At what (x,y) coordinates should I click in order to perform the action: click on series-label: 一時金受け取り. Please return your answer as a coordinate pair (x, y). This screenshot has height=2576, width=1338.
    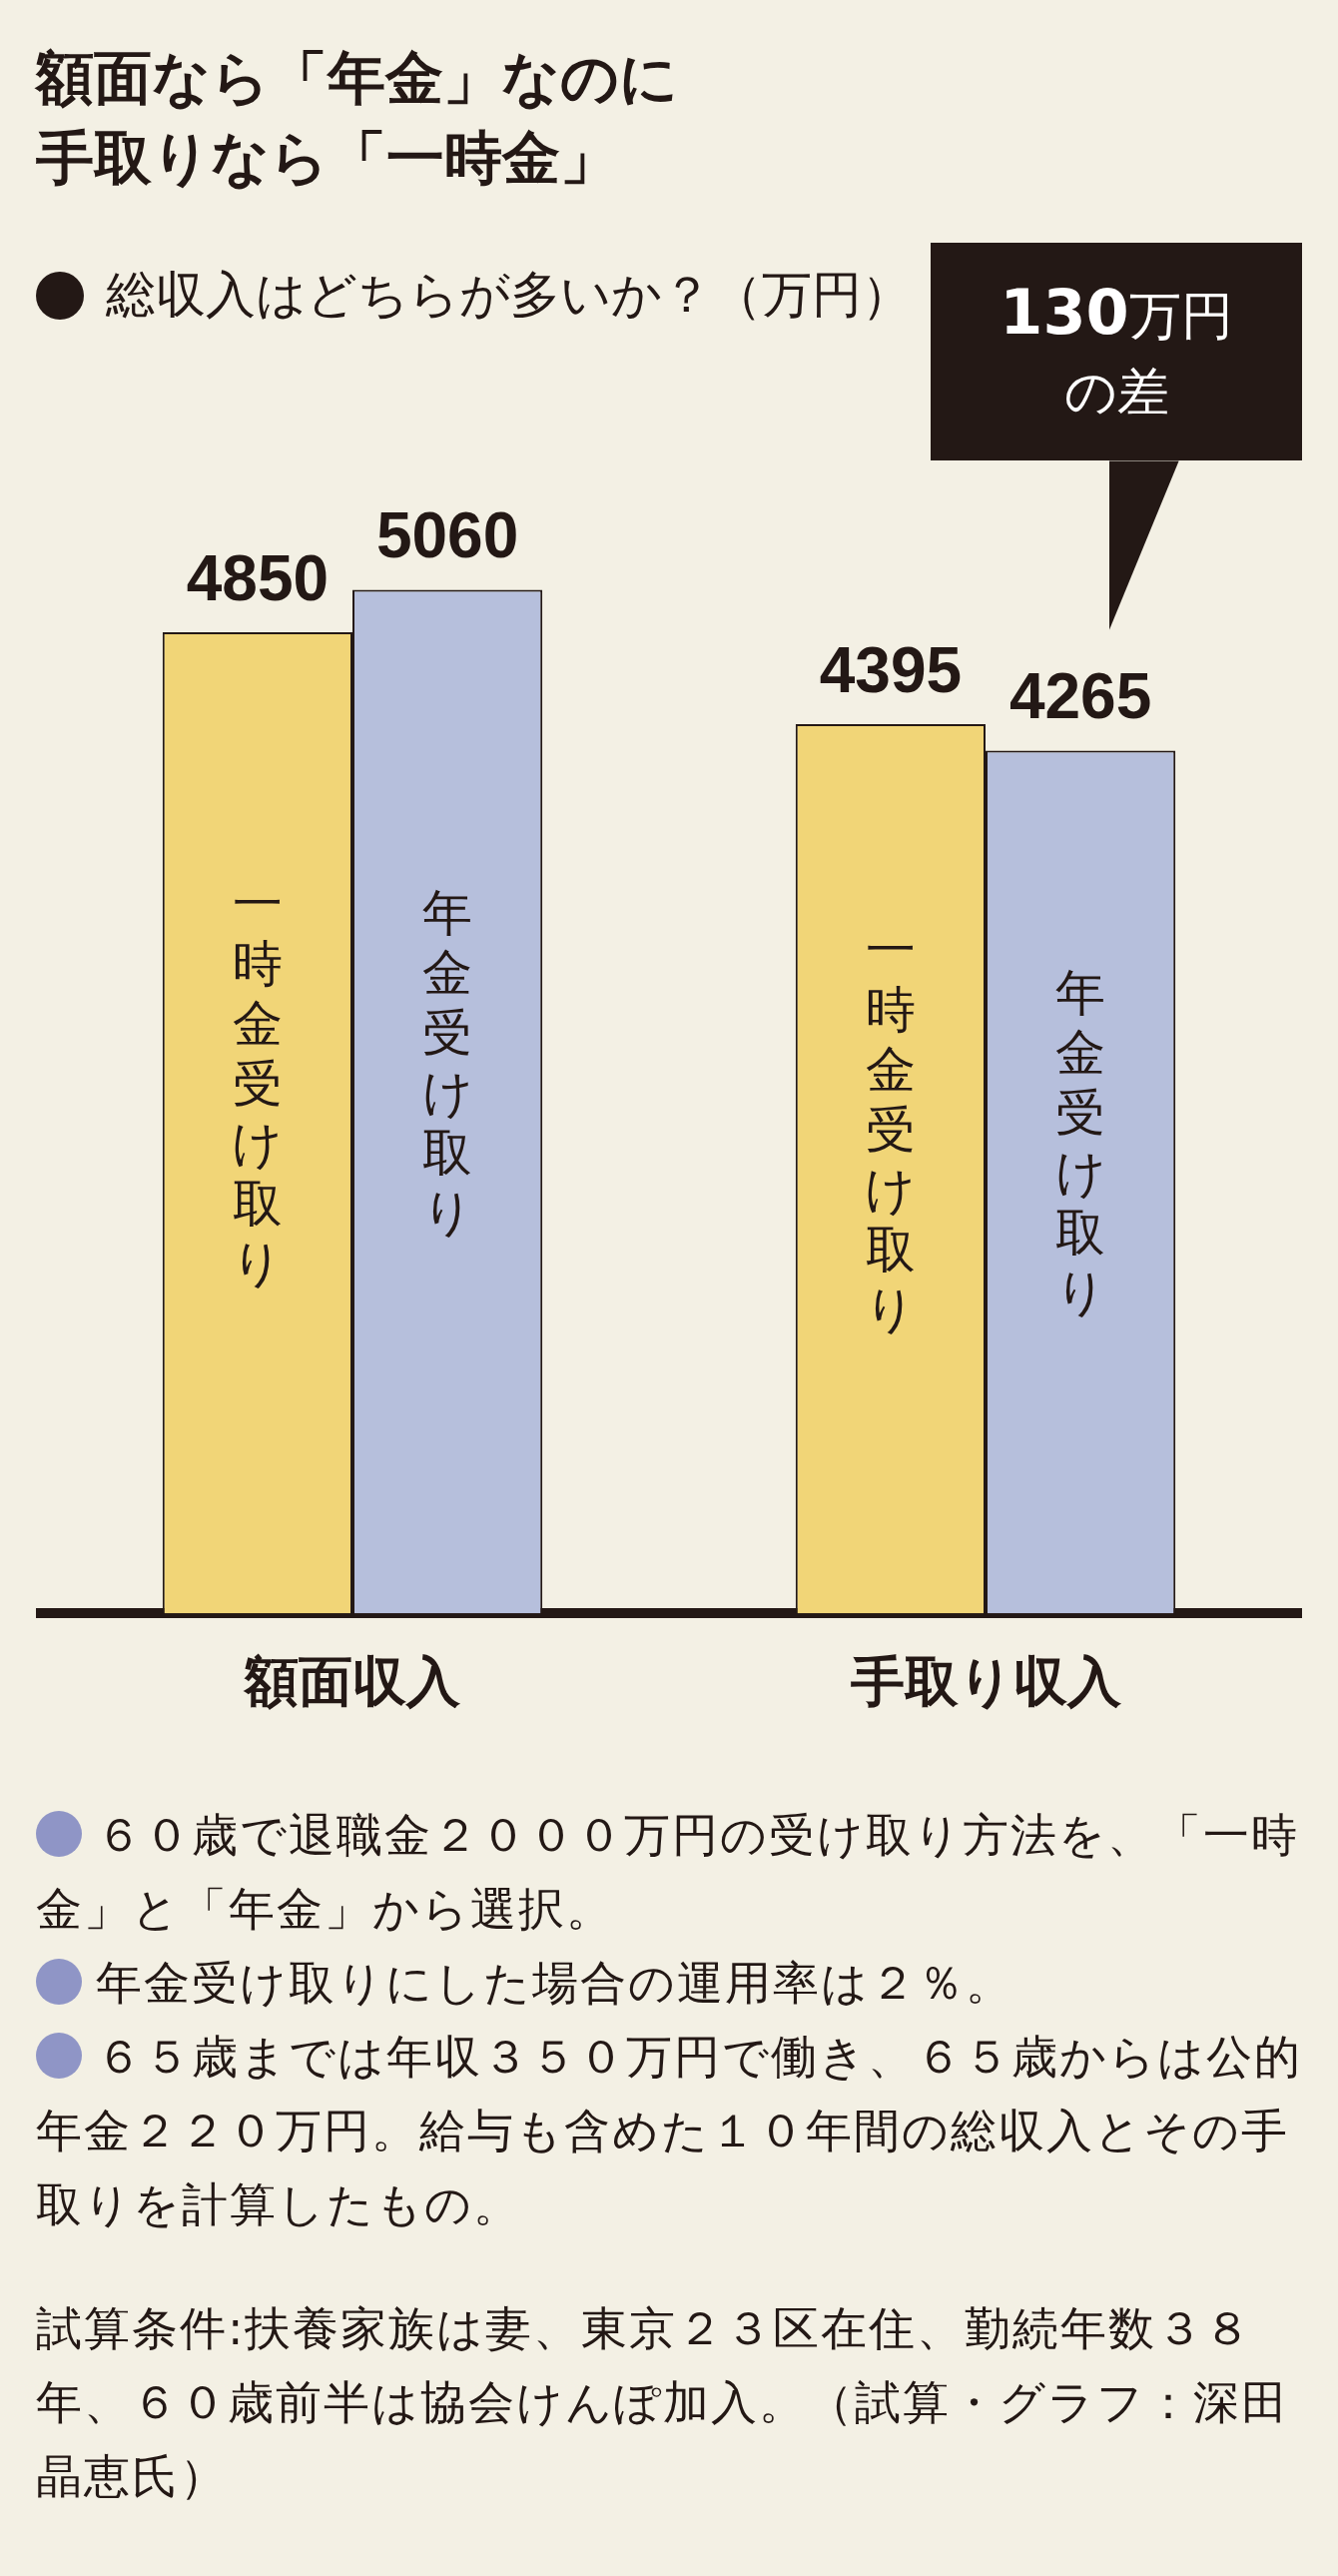
    Looking at the image, I should click on (258, 1084).